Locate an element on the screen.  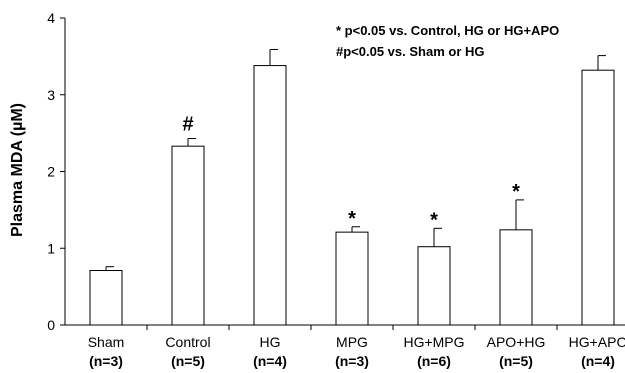
y-tick-label: 4 is located at coordinates (51, 18).